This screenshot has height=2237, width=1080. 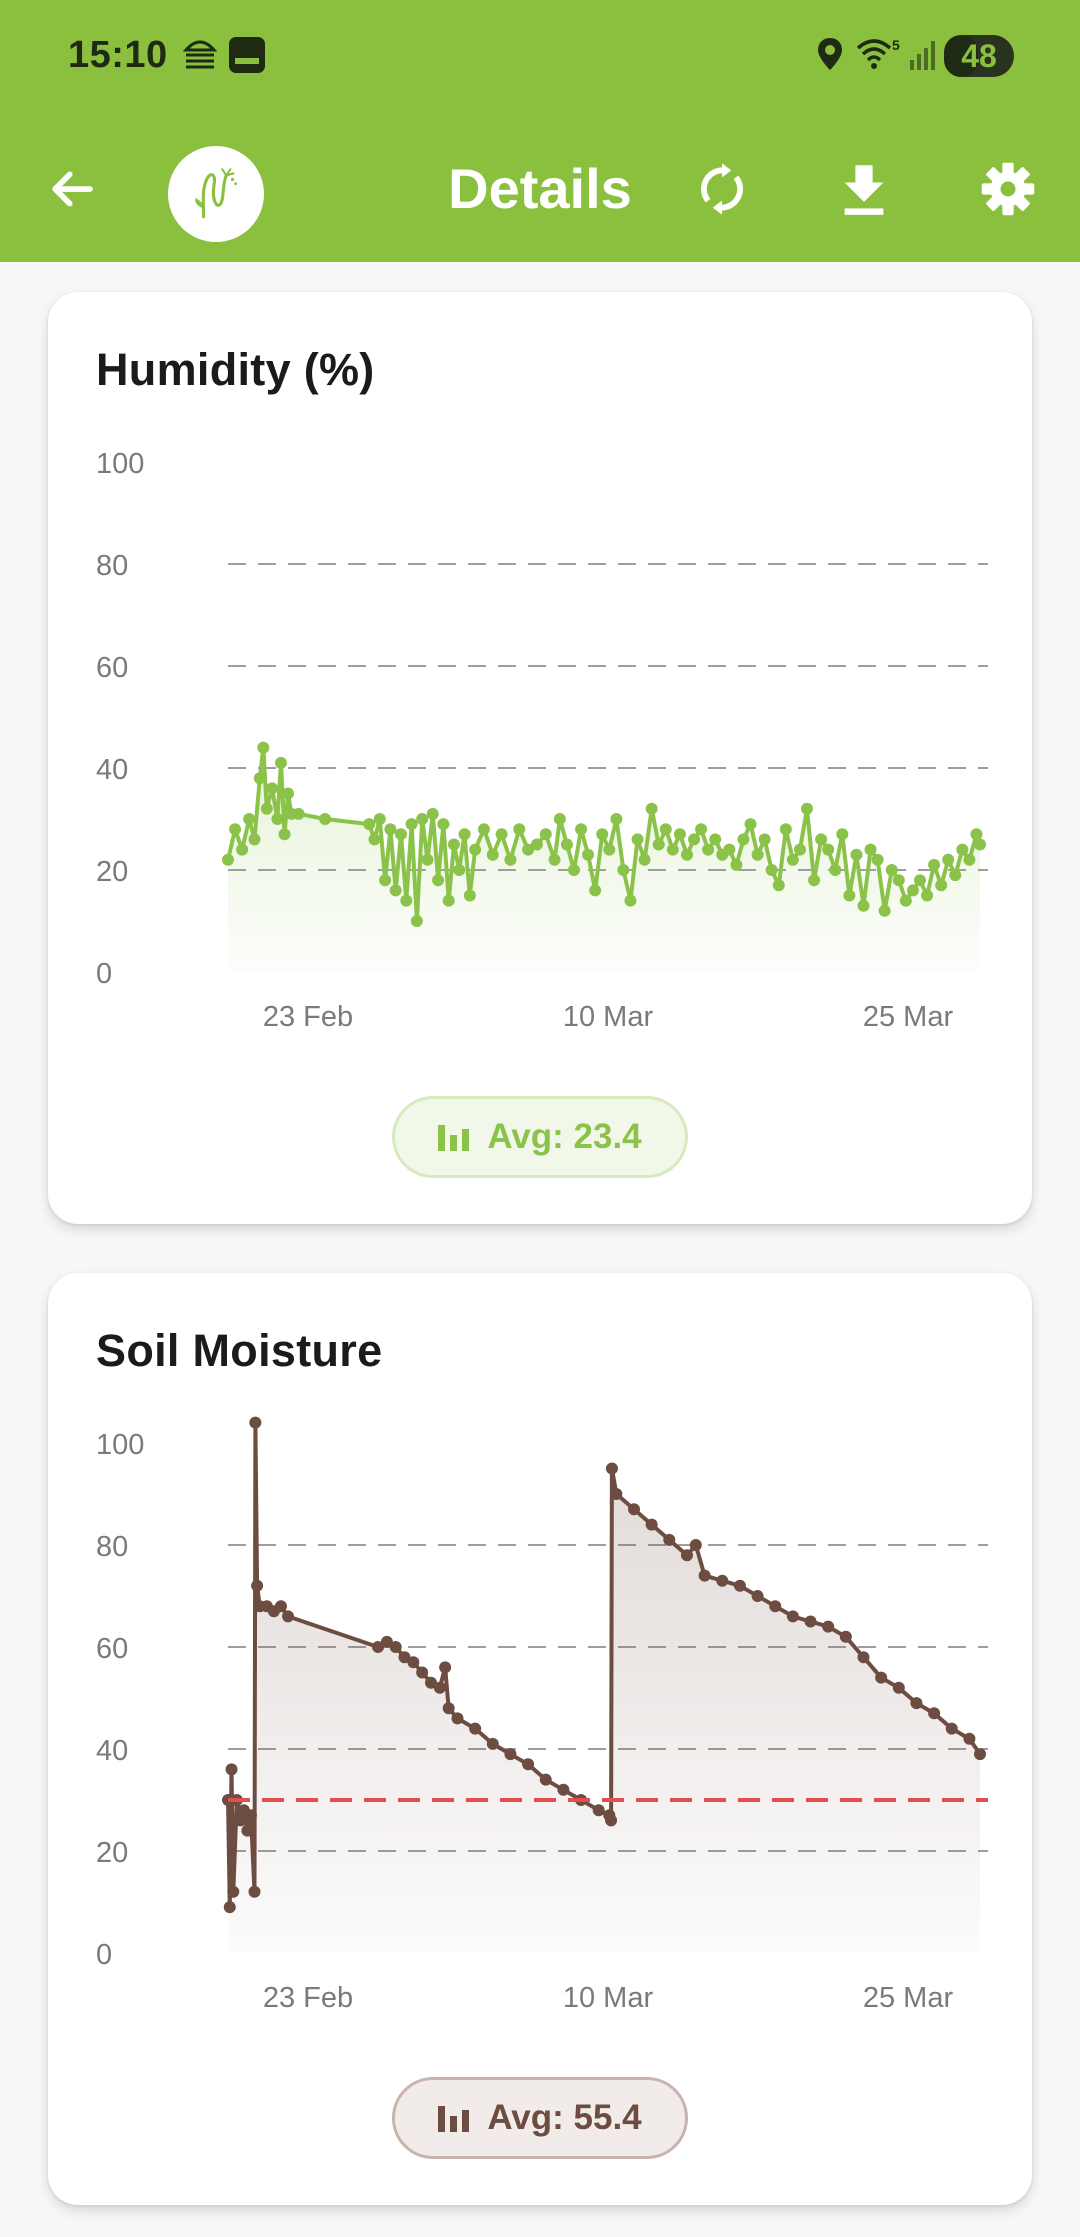 I want to click on svg-text: 5, so click(x=896, y=45).